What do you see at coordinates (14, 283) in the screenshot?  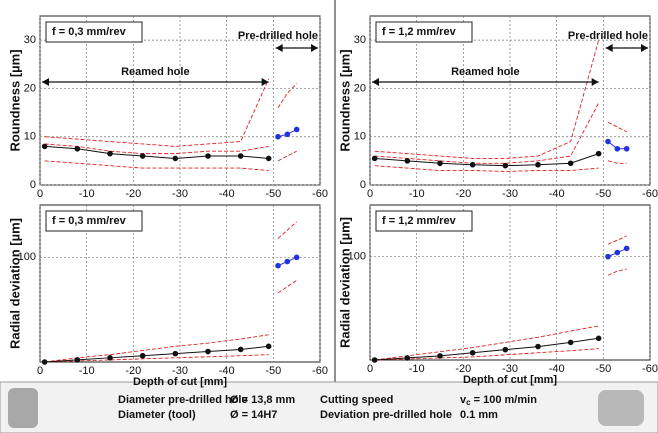 I see `y-axis-label: Radial deviation [µm]` at bounding box center [14, 283].